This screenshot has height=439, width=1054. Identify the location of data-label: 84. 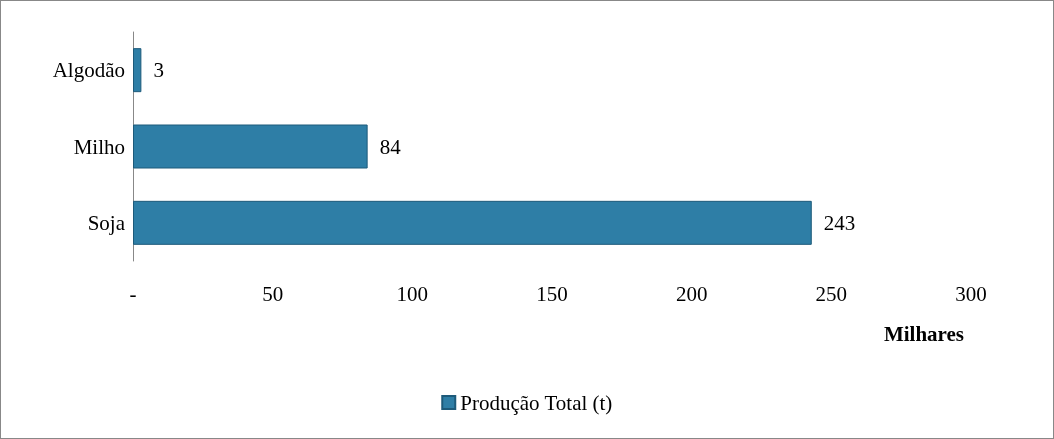
(390, 146).